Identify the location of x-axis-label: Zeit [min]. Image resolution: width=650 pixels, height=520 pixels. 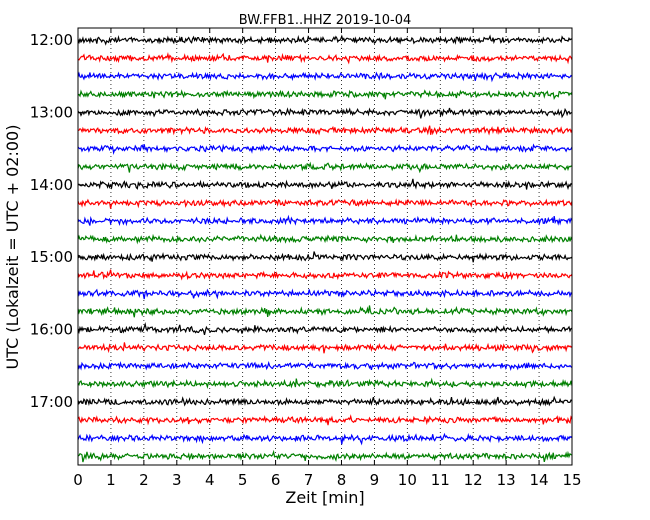
(324, 497).